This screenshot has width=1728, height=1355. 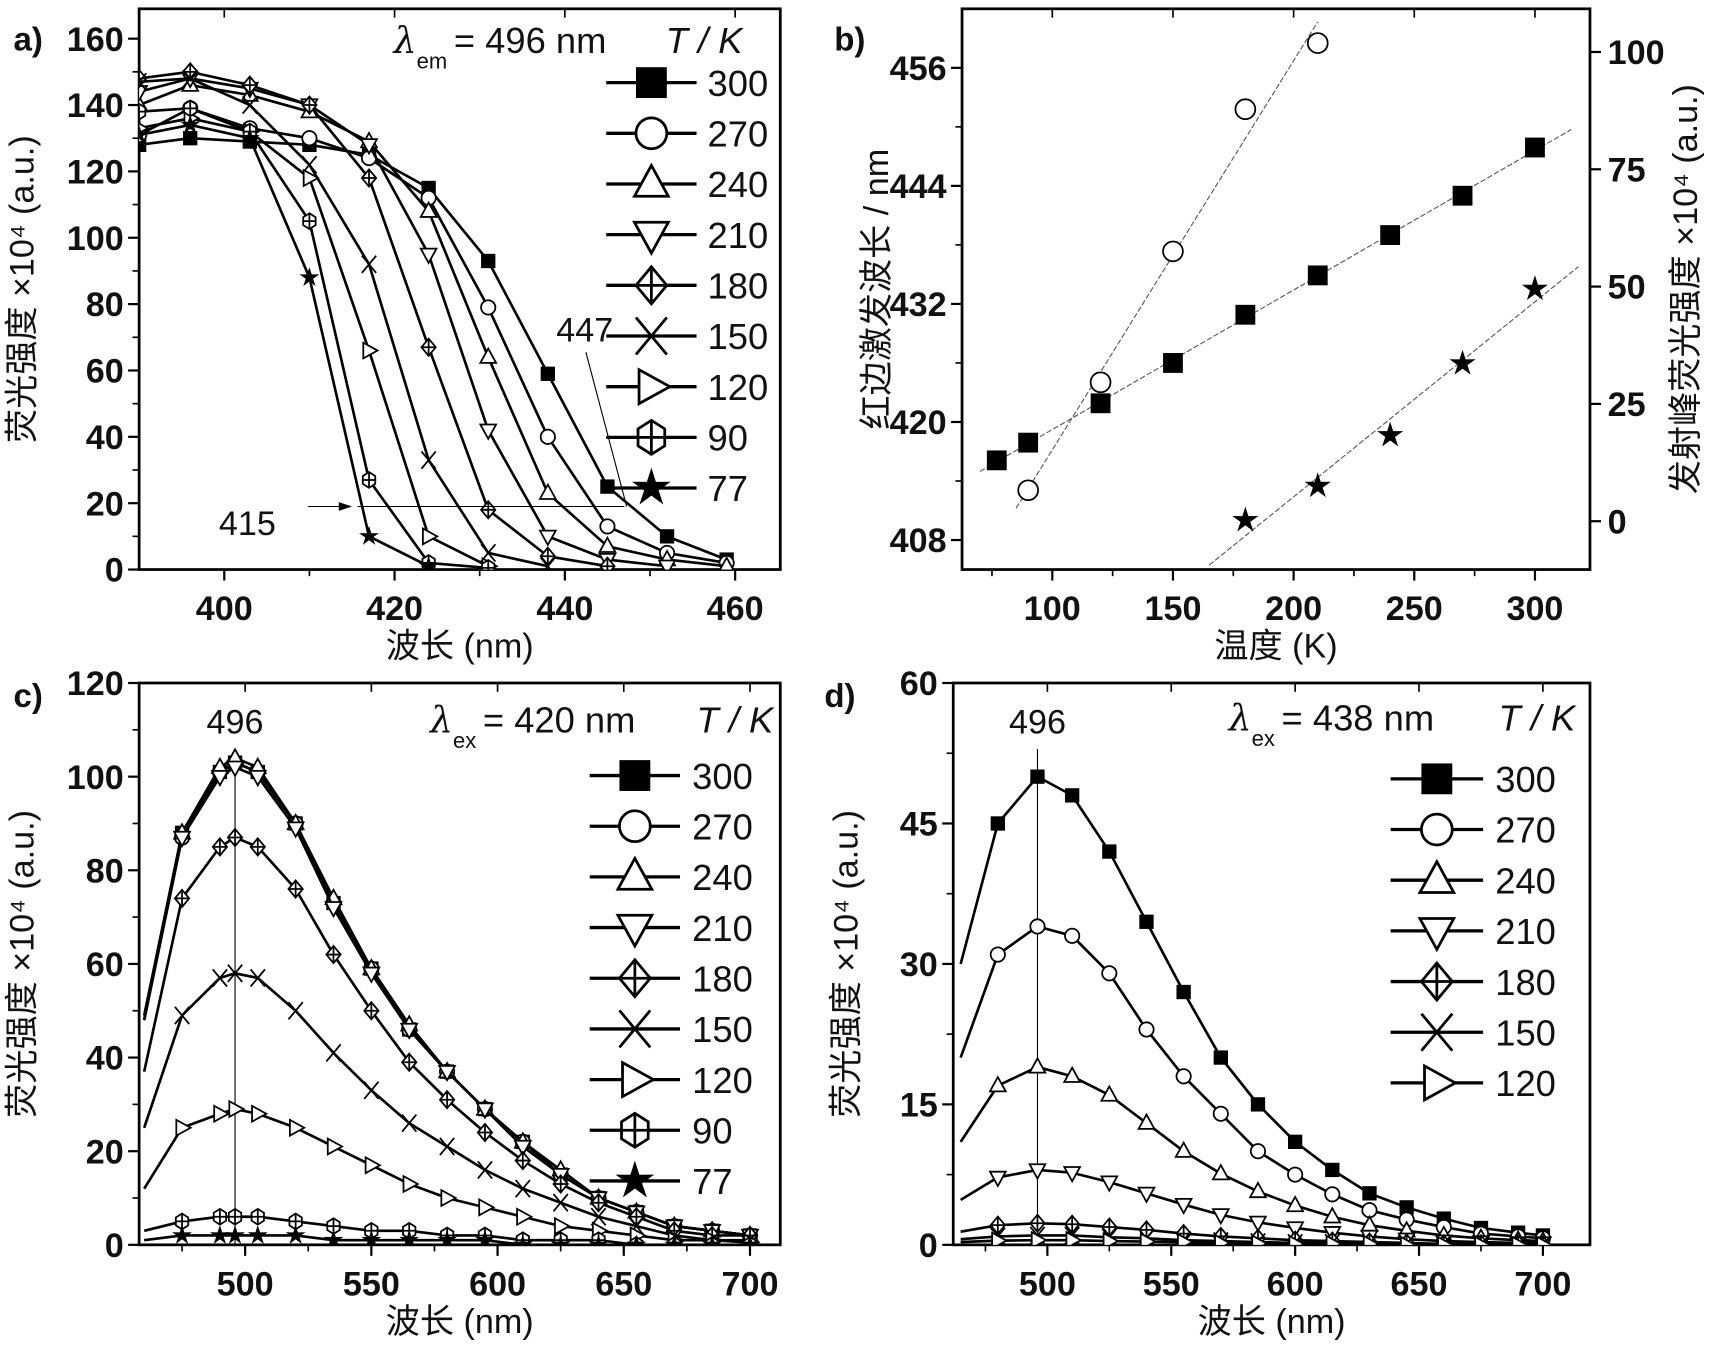 I want to click on x-tick-label: 420, so click(x=394, y=609).